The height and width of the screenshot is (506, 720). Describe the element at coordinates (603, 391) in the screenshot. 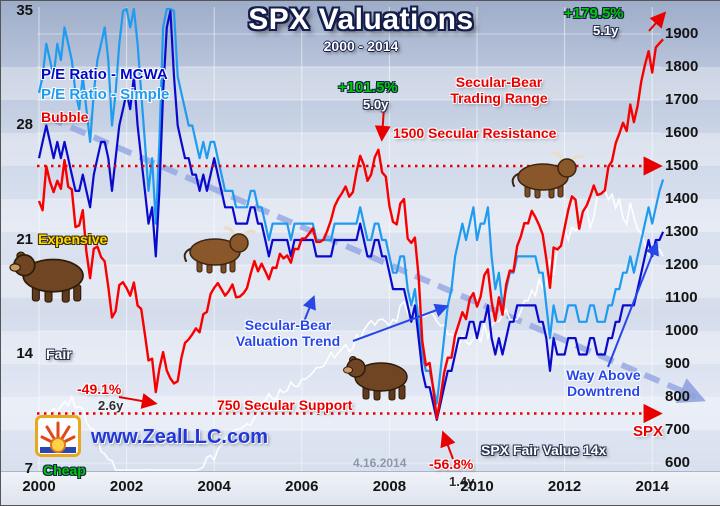

I see `way-above-label-line2: Downtrend` at that location.